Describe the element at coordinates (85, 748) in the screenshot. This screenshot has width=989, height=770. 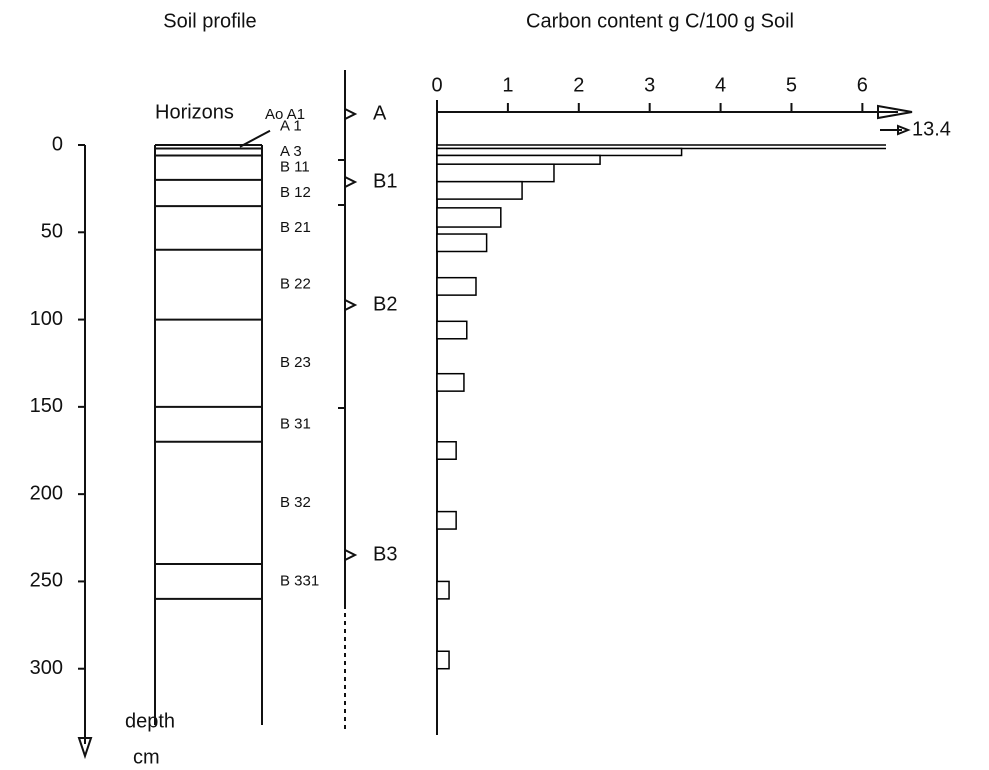
I see `y-axis-arrow` at that location.